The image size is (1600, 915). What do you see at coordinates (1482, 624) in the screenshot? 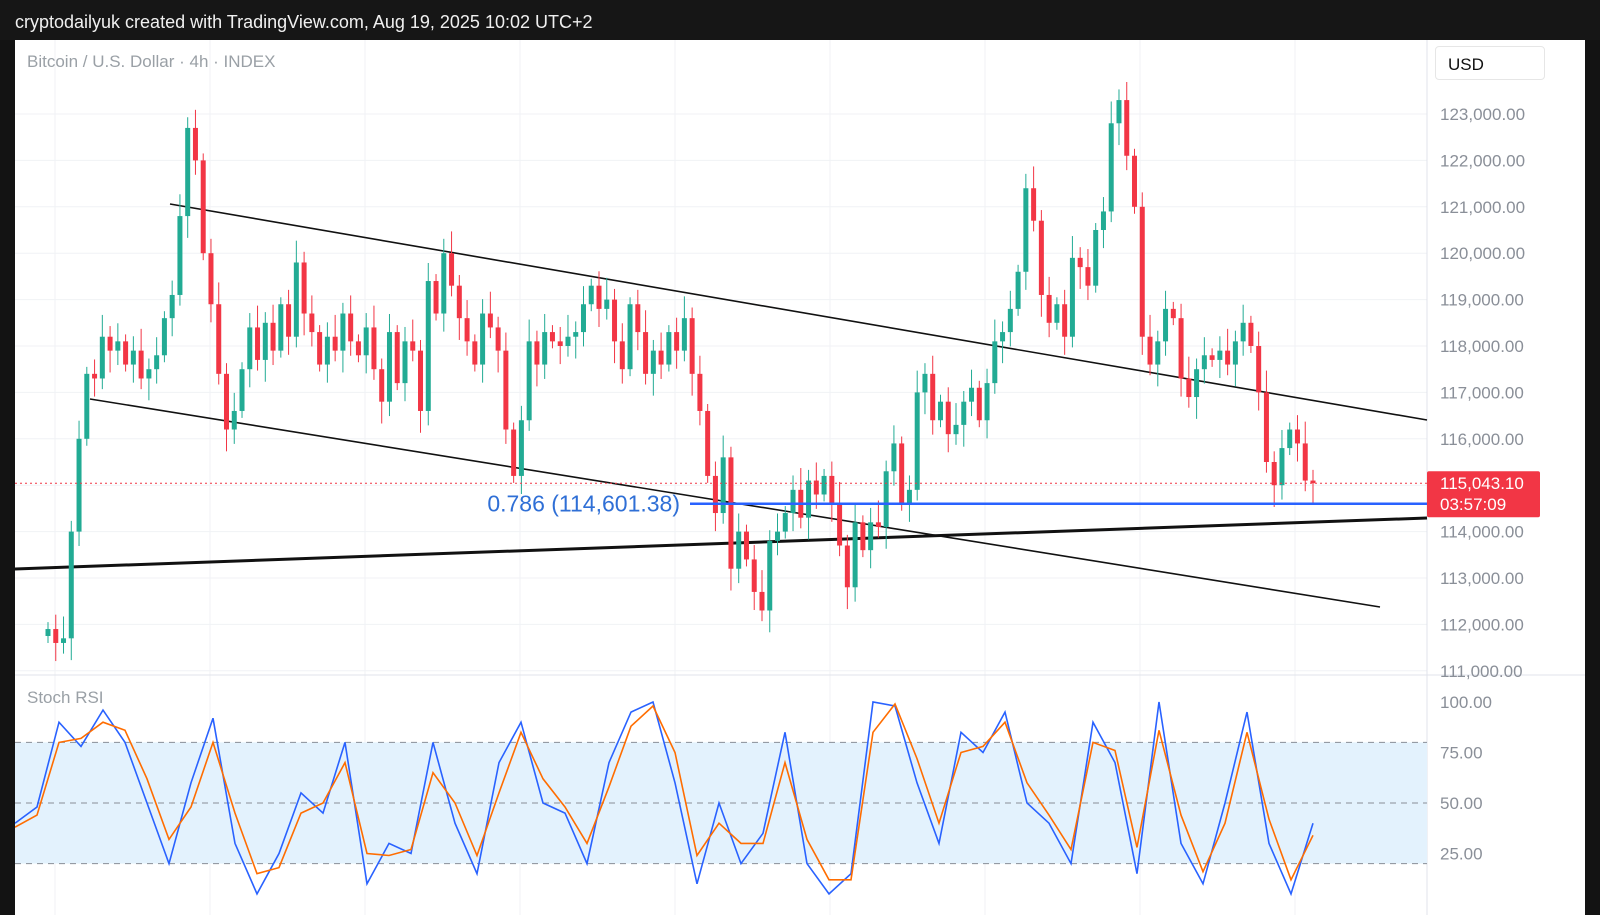
I see `price-tick-label: 112,000.00` at bounding box center [1482, 624].